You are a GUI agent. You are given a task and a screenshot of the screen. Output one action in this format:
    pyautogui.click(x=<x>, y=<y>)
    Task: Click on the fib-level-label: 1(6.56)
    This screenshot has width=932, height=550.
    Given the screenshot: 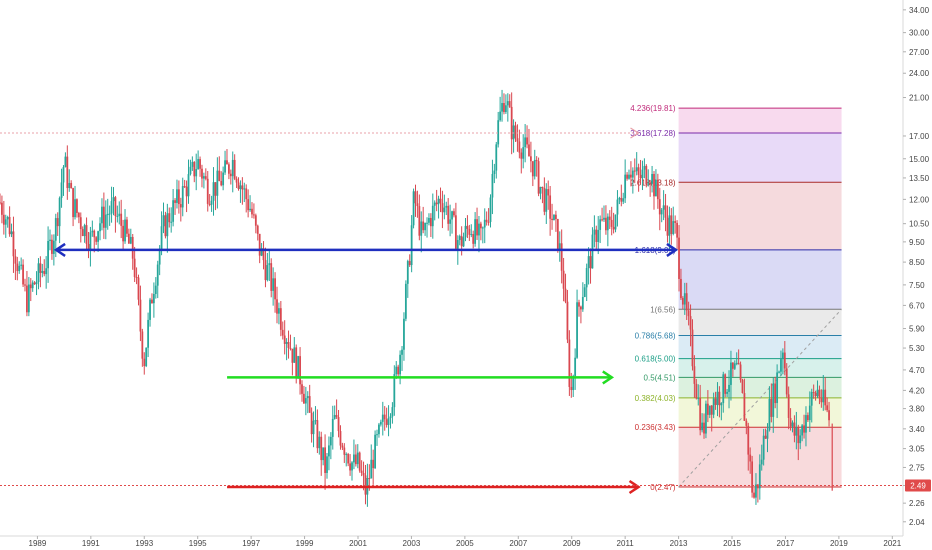 What is the action you would take?
    pyautogui.click(x=663, y=309)
    